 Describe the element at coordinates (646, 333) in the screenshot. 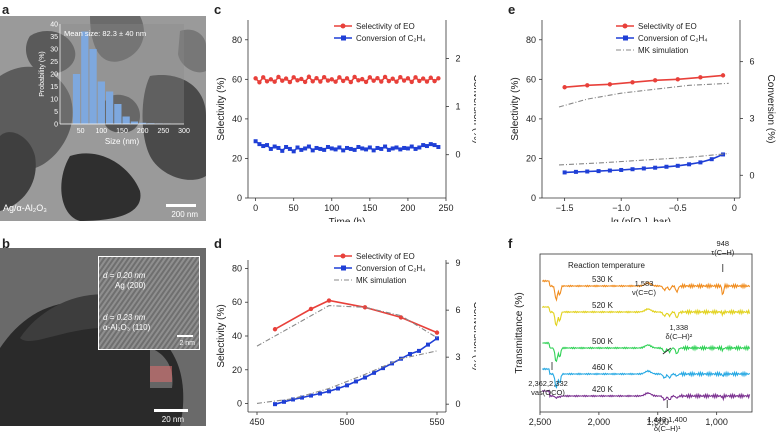

I see `plot-frame` at that location.